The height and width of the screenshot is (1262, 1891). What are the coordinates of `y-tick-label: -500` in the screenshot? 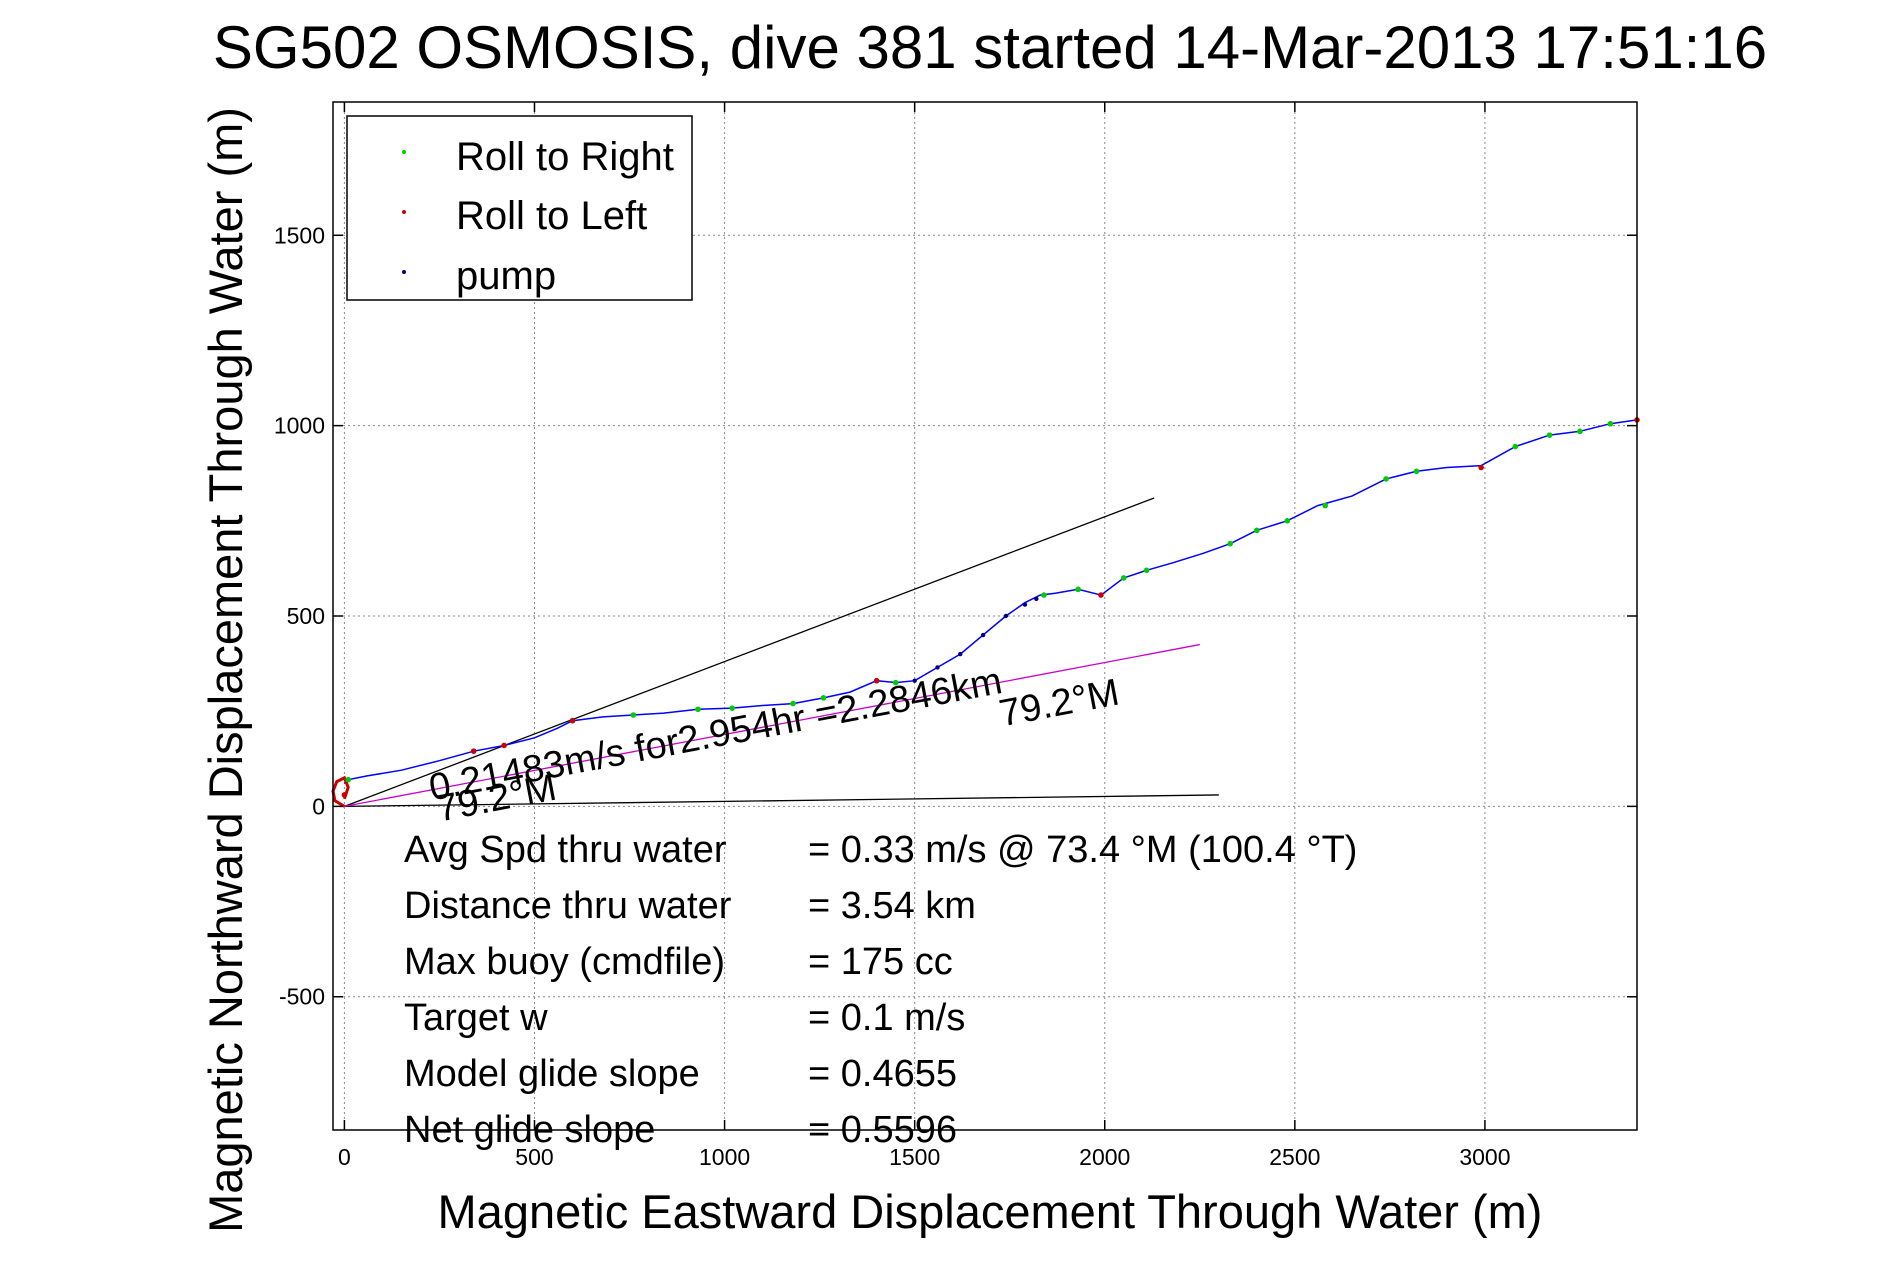 It's located at (302, 997).